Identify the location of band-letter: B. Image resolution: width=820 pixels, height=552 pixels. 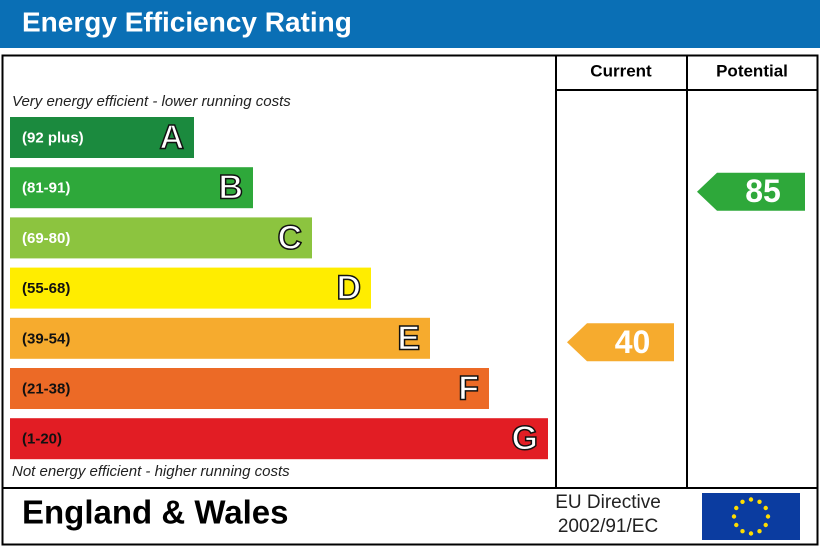
(230, 188).